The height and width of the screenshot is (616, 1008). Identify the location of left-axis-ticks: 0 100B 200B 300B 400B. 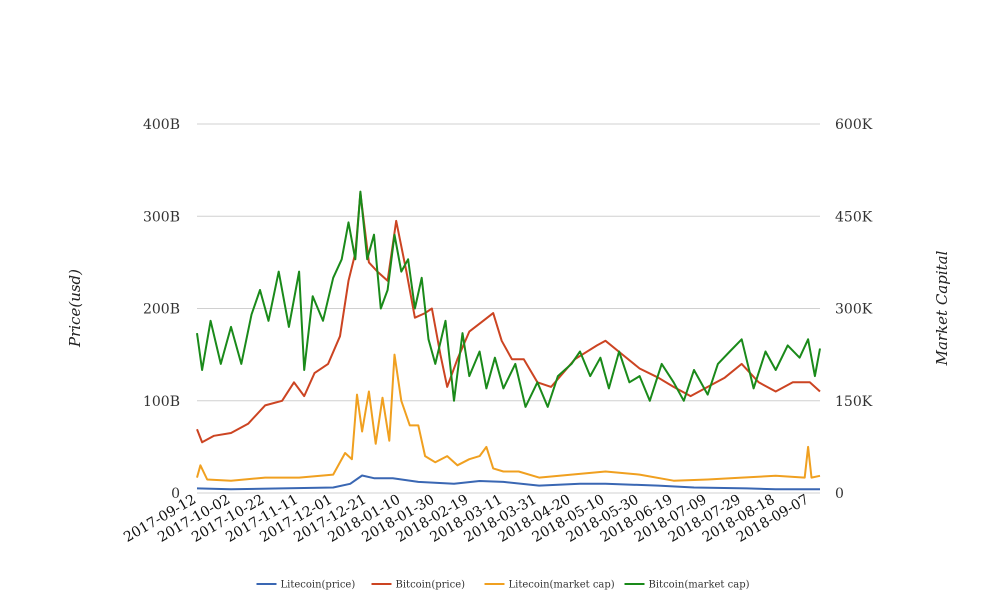
(161, 309).